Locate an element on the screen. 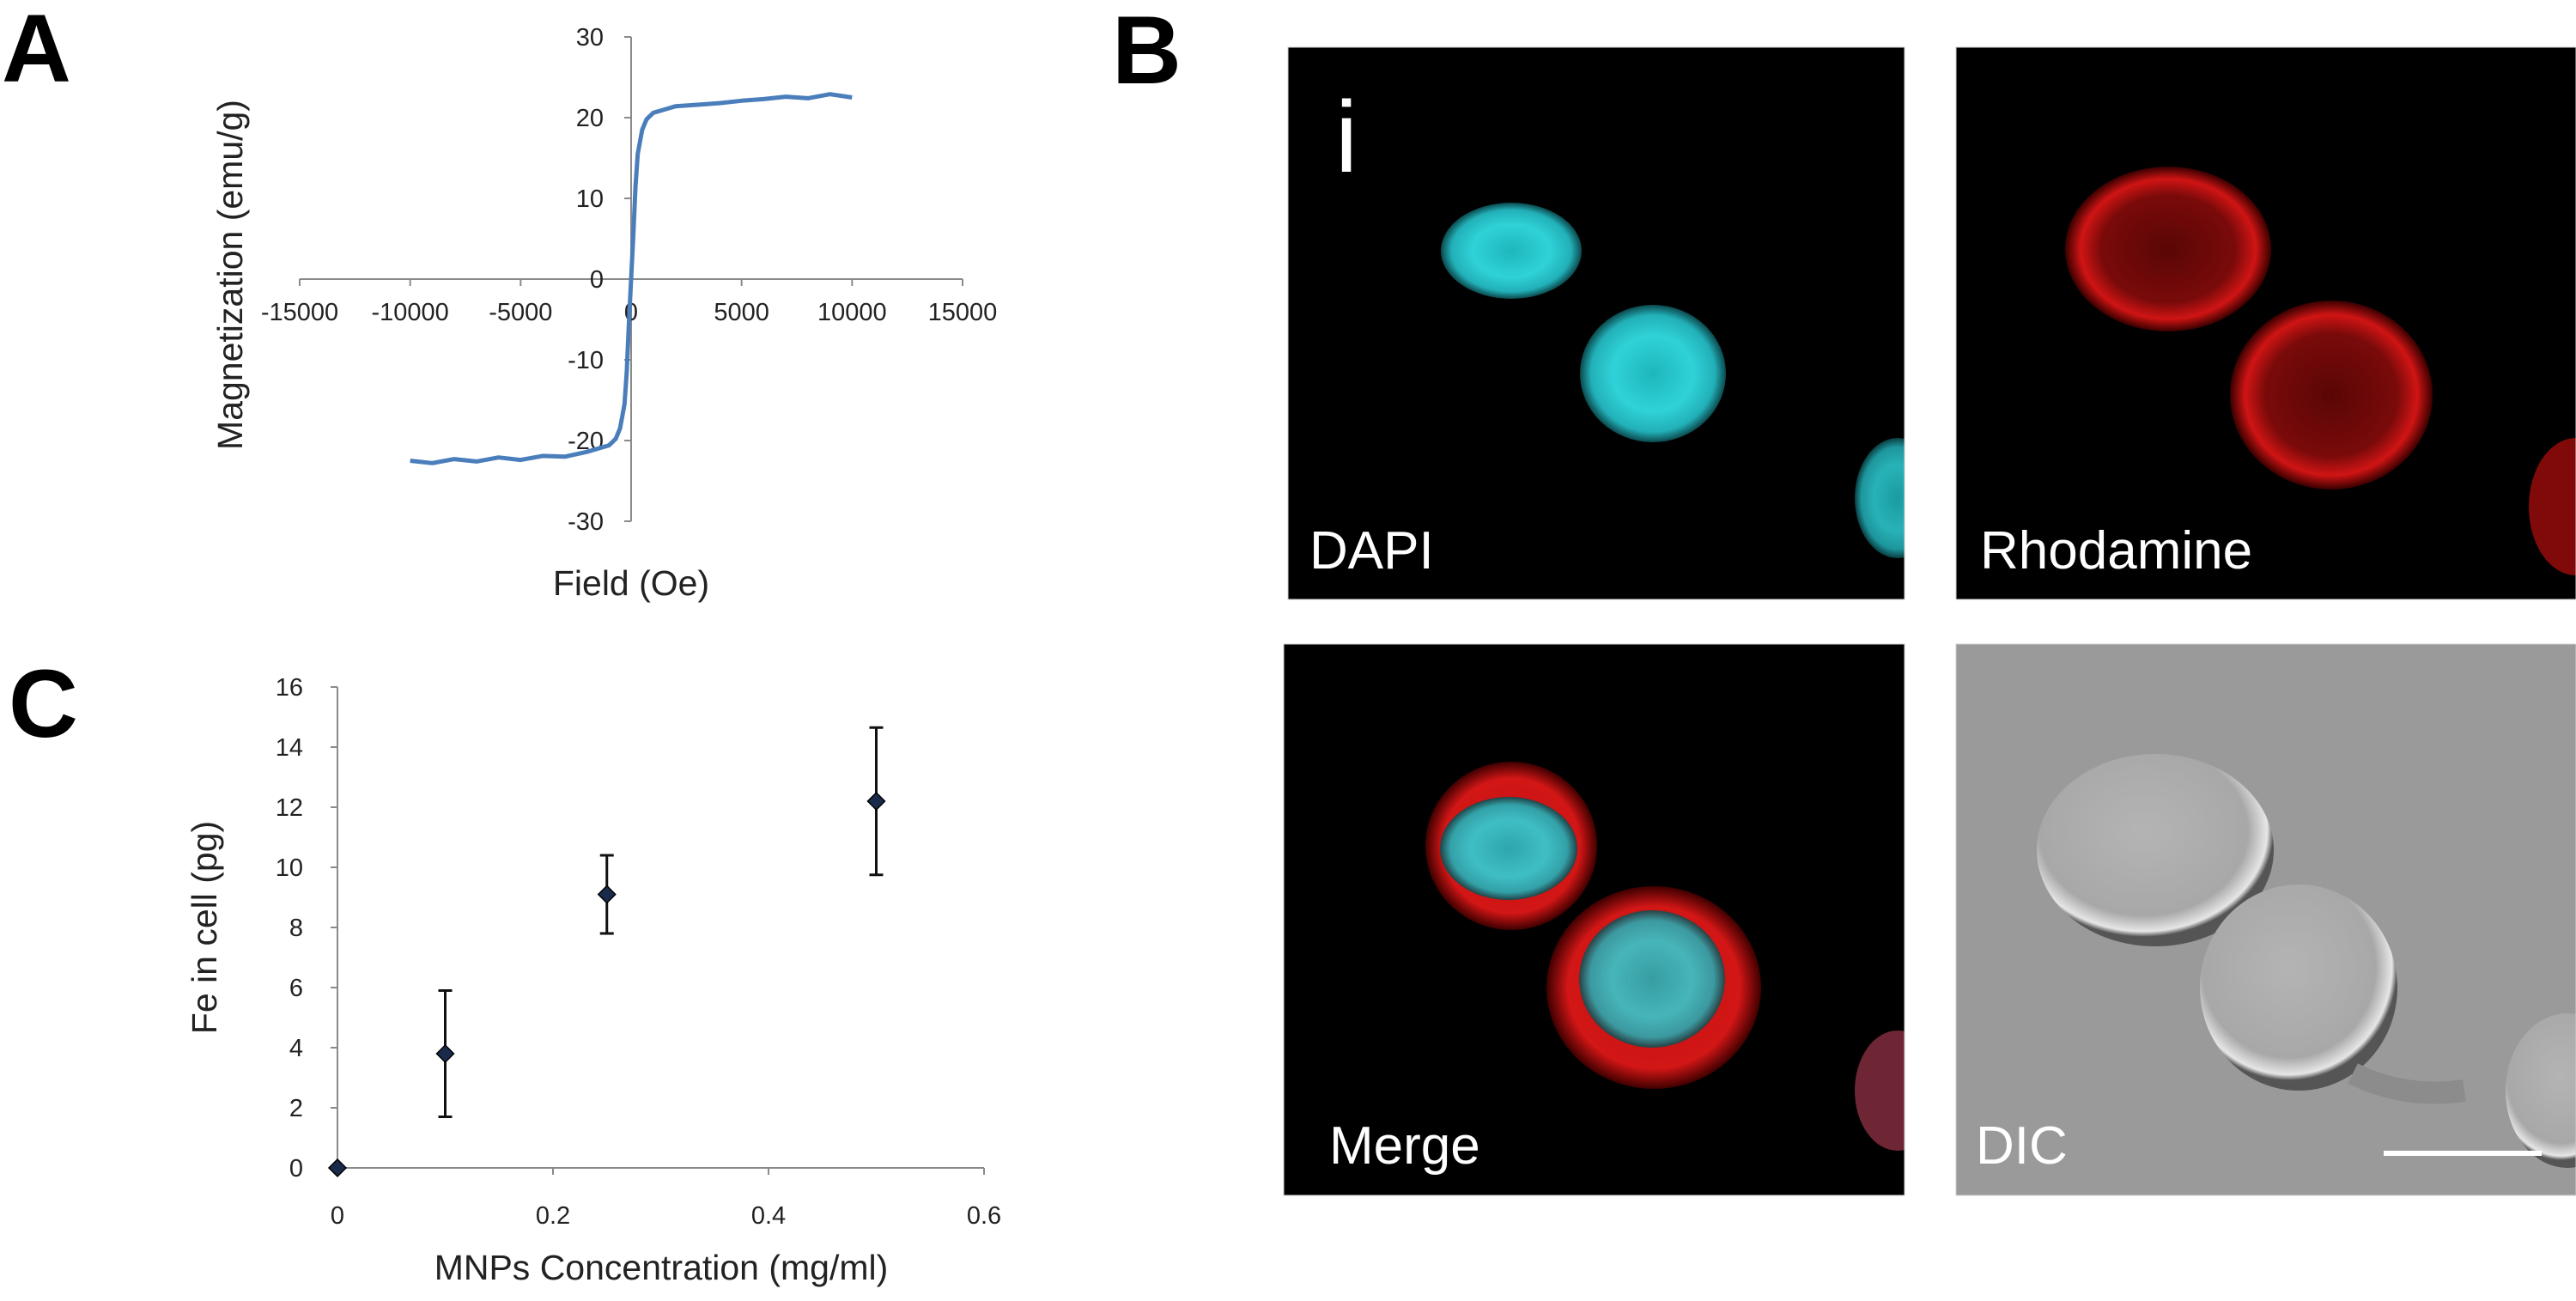 This screenshot has height=1301, width=2576. x-axis-label: MNPs Concentration (mg/ml) is located at coordinates (662, 1267).